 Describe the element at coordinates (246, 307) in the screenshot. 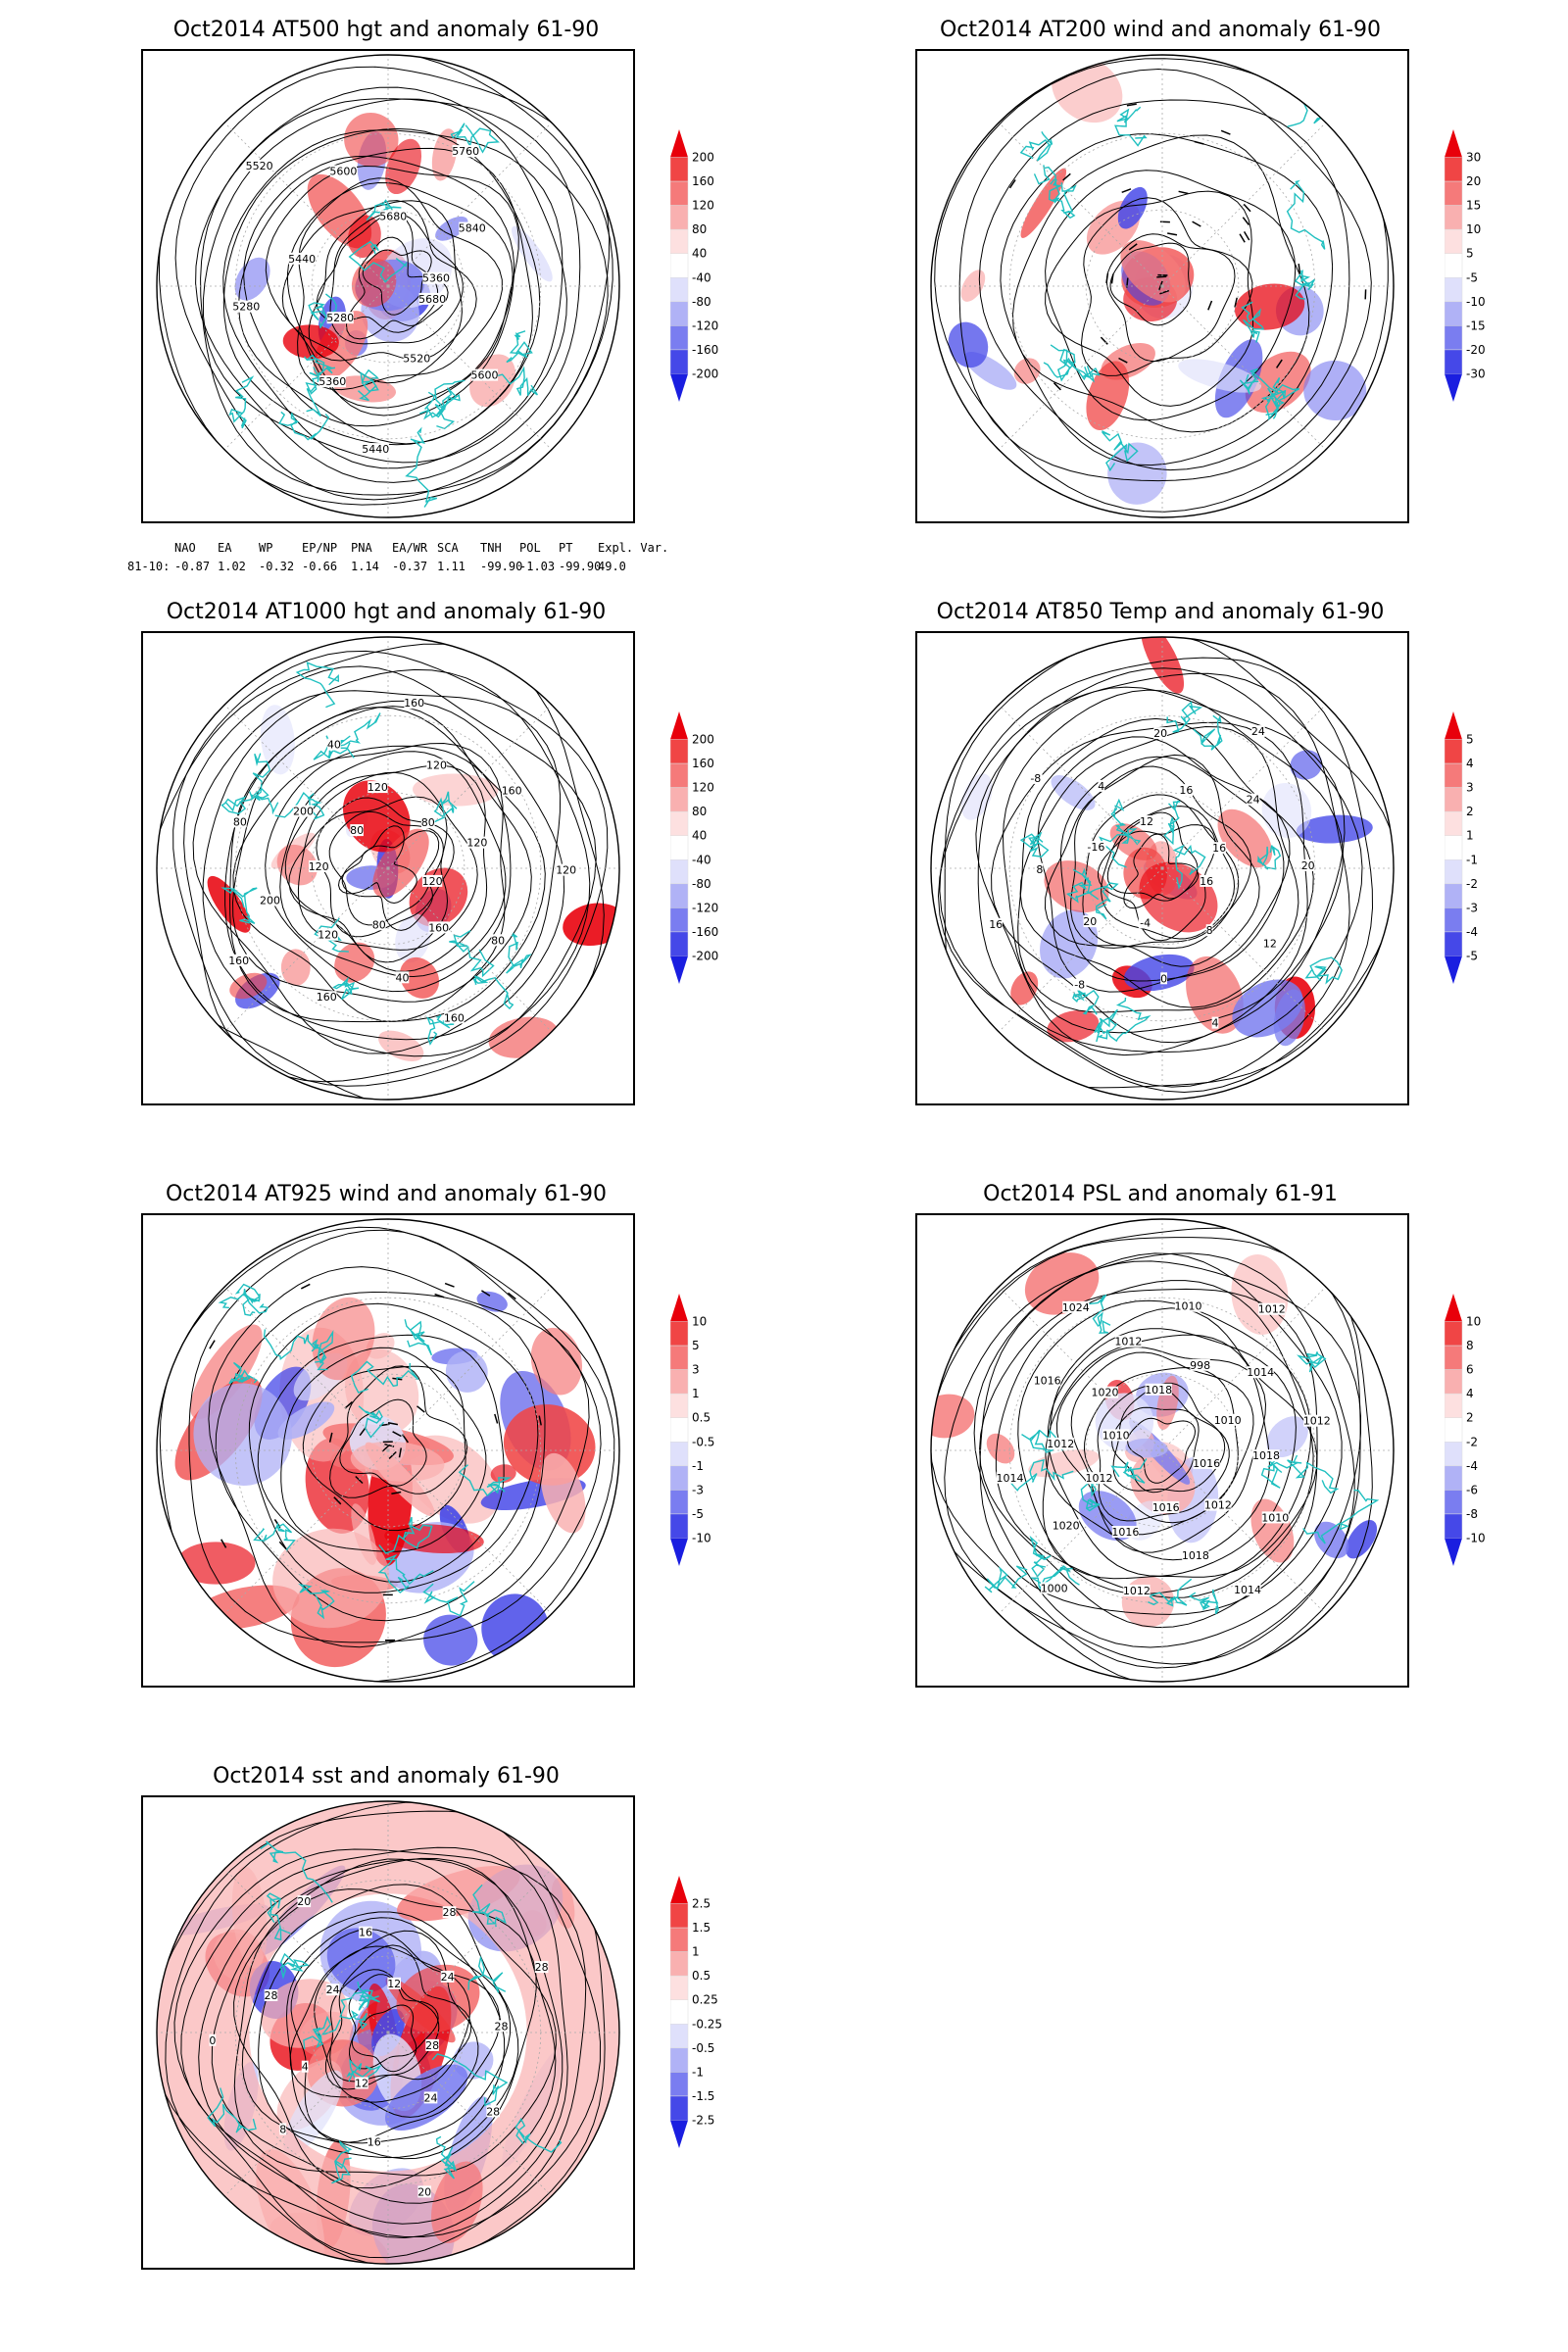

I see `contour-label: 5280` at that location.